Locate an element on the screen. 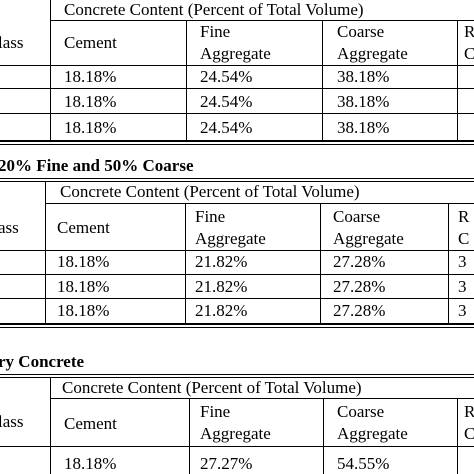  section-title: ry Concrete is located at coordinates (42, 361).